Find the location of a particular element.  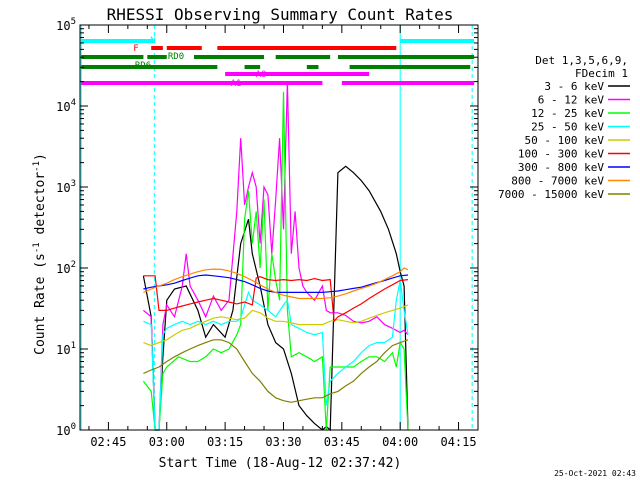

x-tick-label-5: 04:00 is located at coordinates (400, 442).